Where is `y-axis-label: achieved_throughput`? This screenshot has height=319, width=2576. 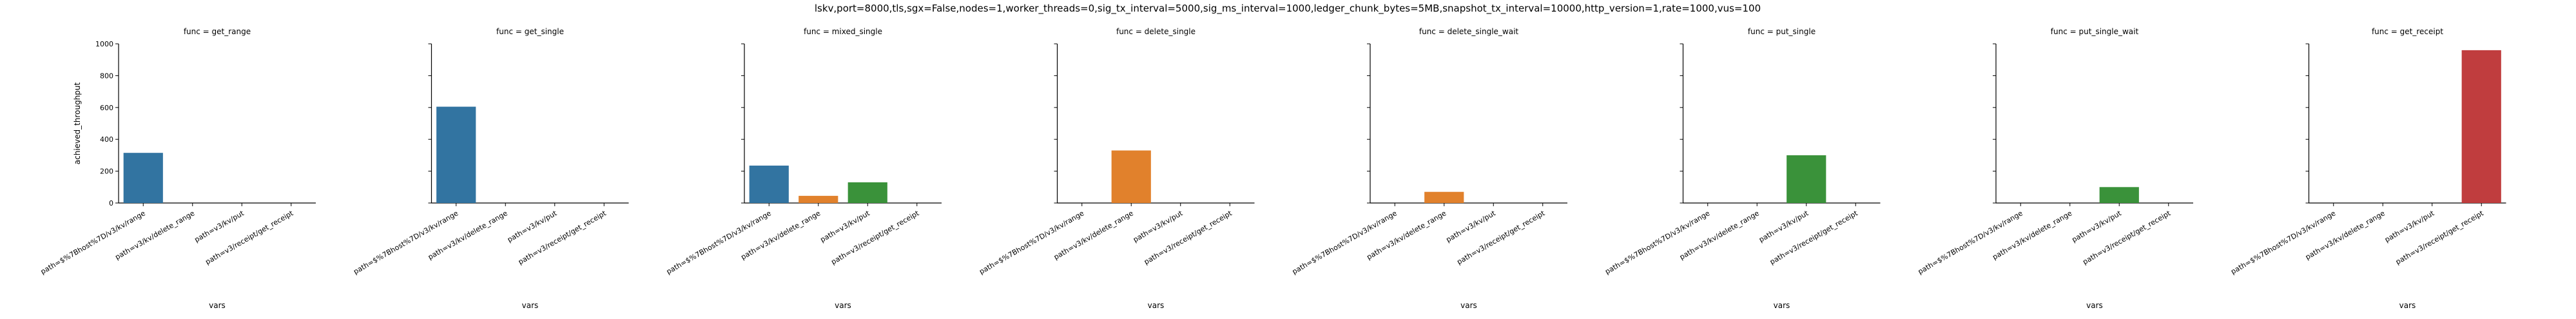 y-axis-label: achieved_throughput is located at coordinates (77, 123).